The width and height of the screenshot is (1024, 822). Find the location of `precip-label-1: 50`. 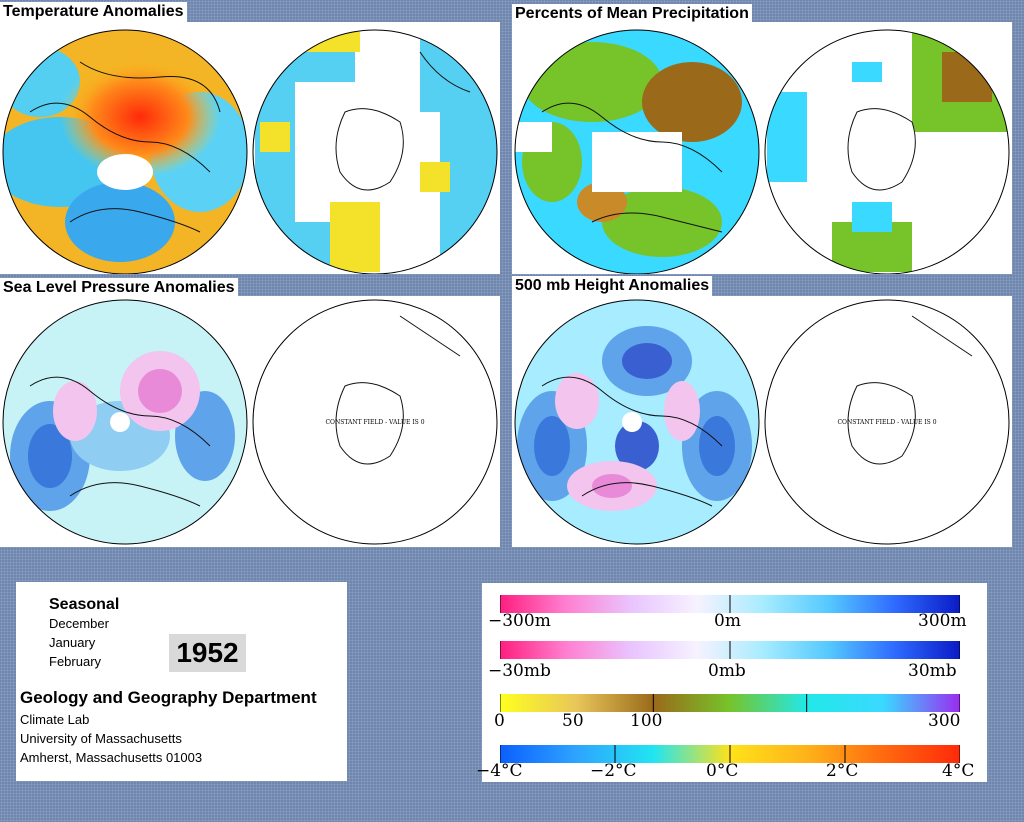

precip-label-1: 50 is located at coordinates (573, 721).